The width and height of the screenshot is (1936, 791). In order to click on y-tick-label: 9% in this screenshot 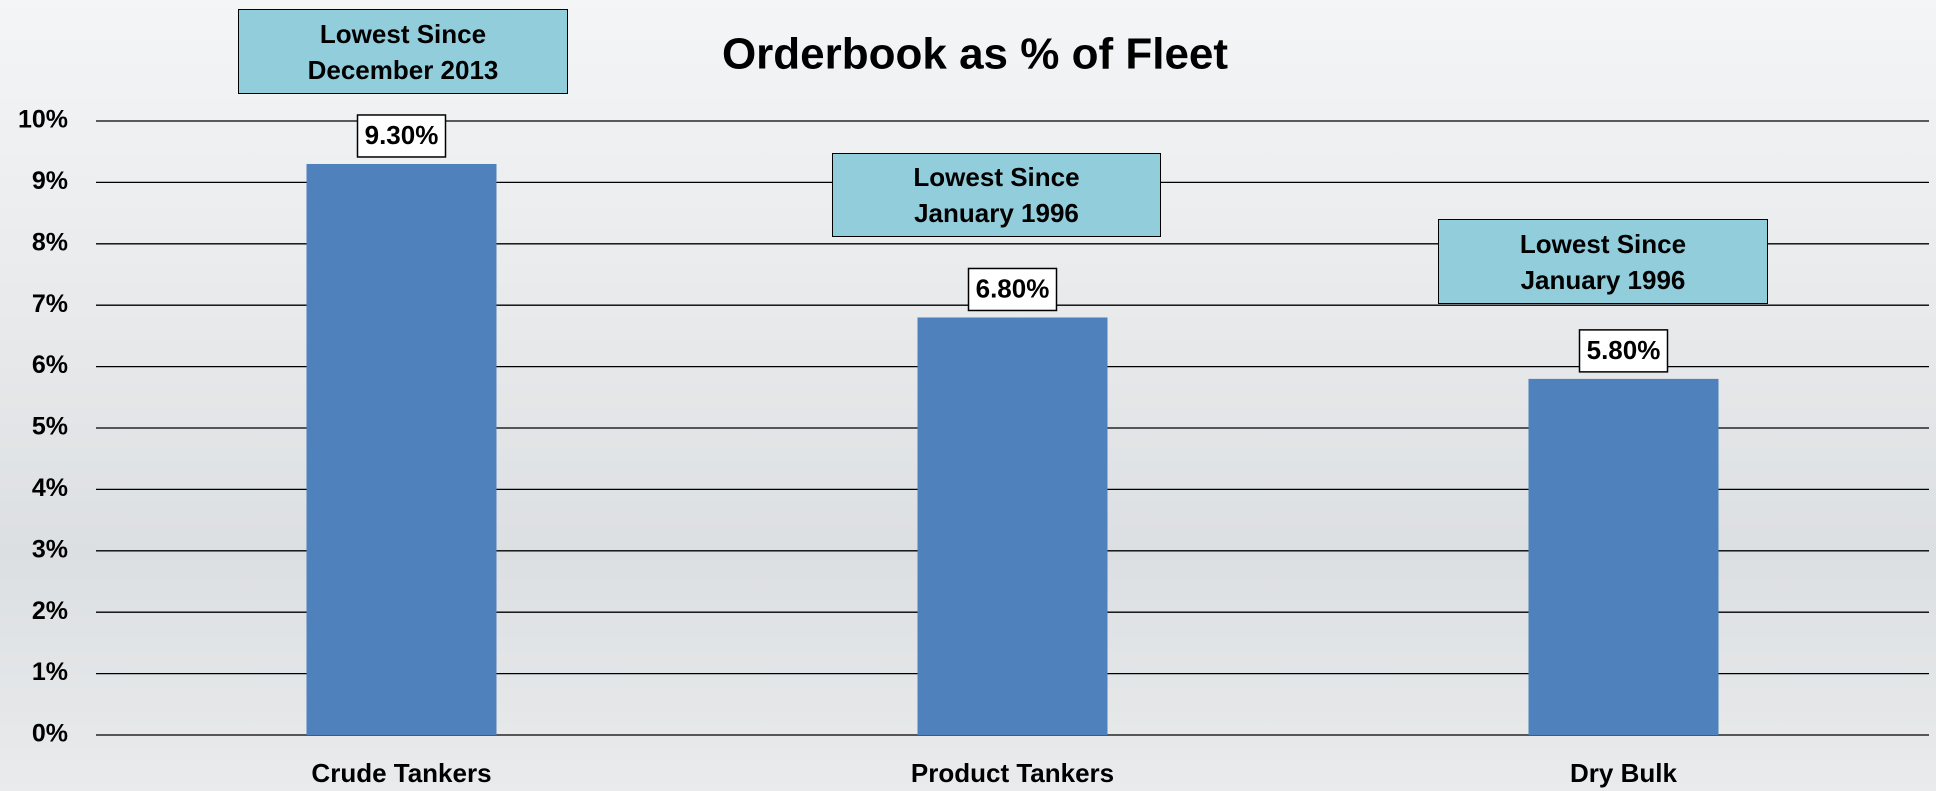, I will do `click(50, 181)`.